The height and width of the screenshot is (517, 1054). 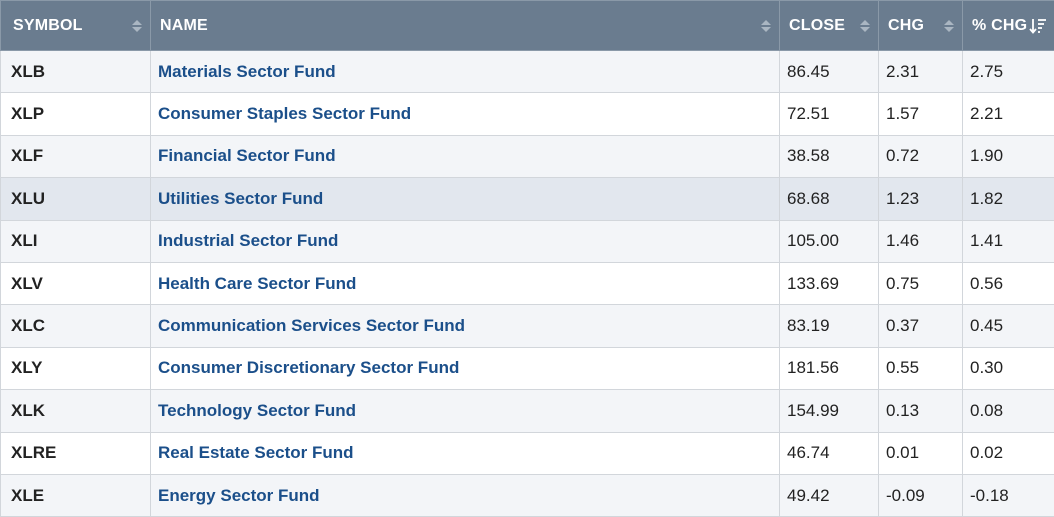 I want to click on symbol-cell: XLU, so click(x=76, y=199).